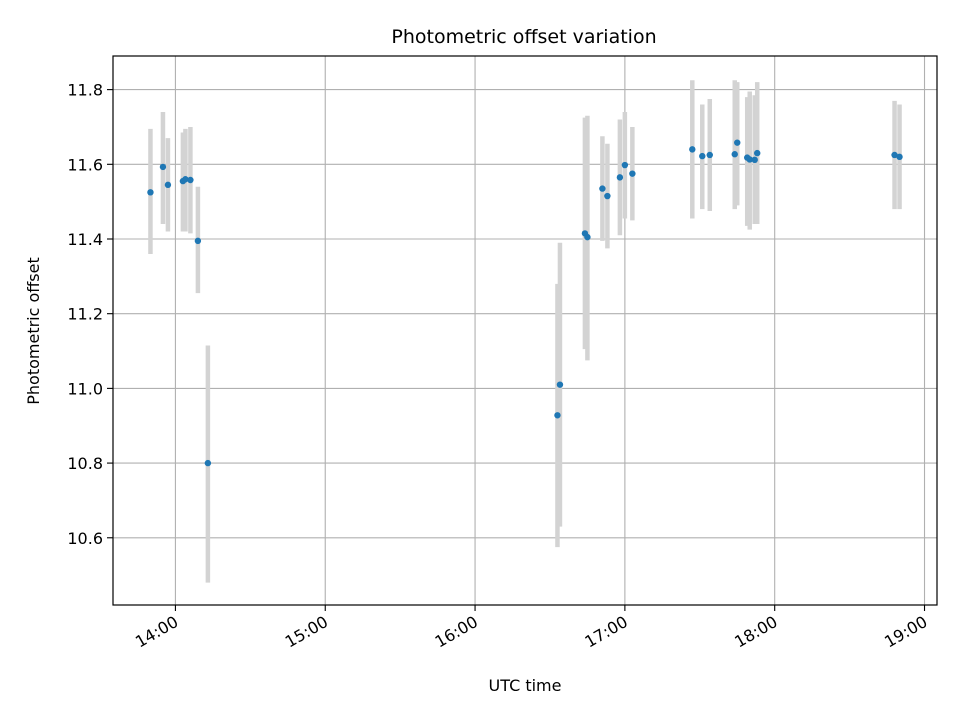 Image resolution: width=960 pixels, height=720 pixels. Describe the element at coordinates (85, 463) in the screenshot. I see `y-tick-label: 10.8` at that location.